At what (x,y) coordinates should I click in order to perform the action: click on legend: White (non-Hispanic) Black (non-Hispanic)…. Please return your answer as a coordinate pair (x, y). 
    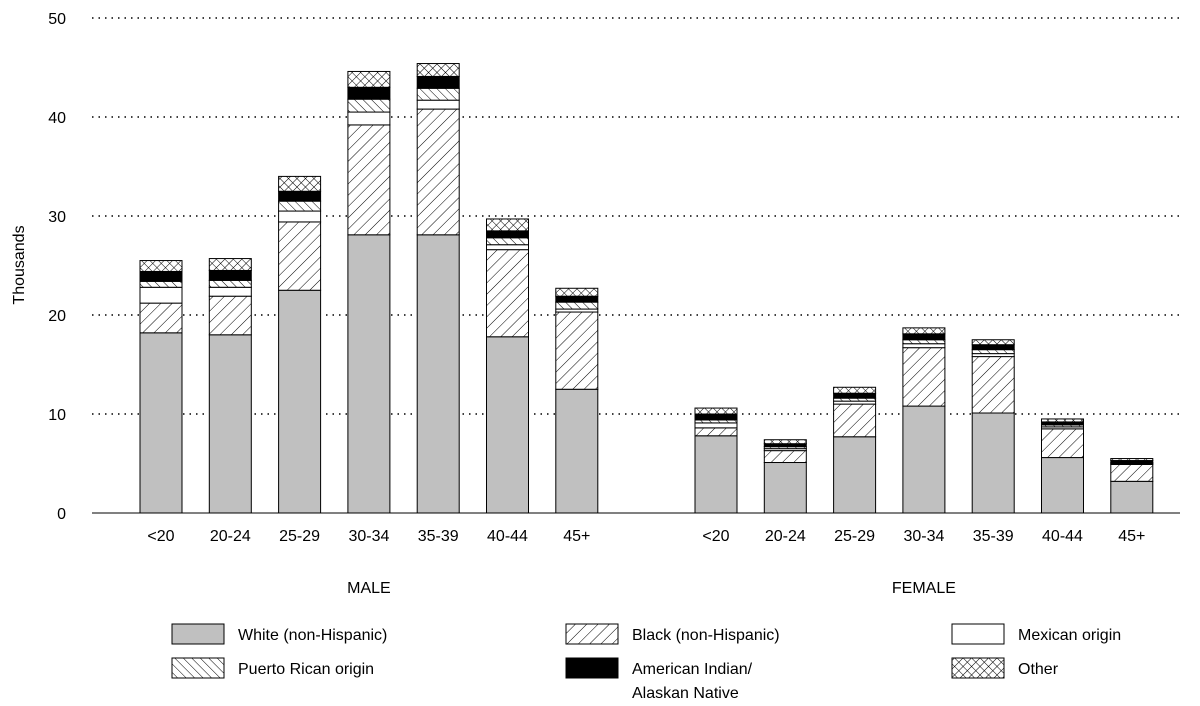
    Looking at the image, I should click on (646, 662).